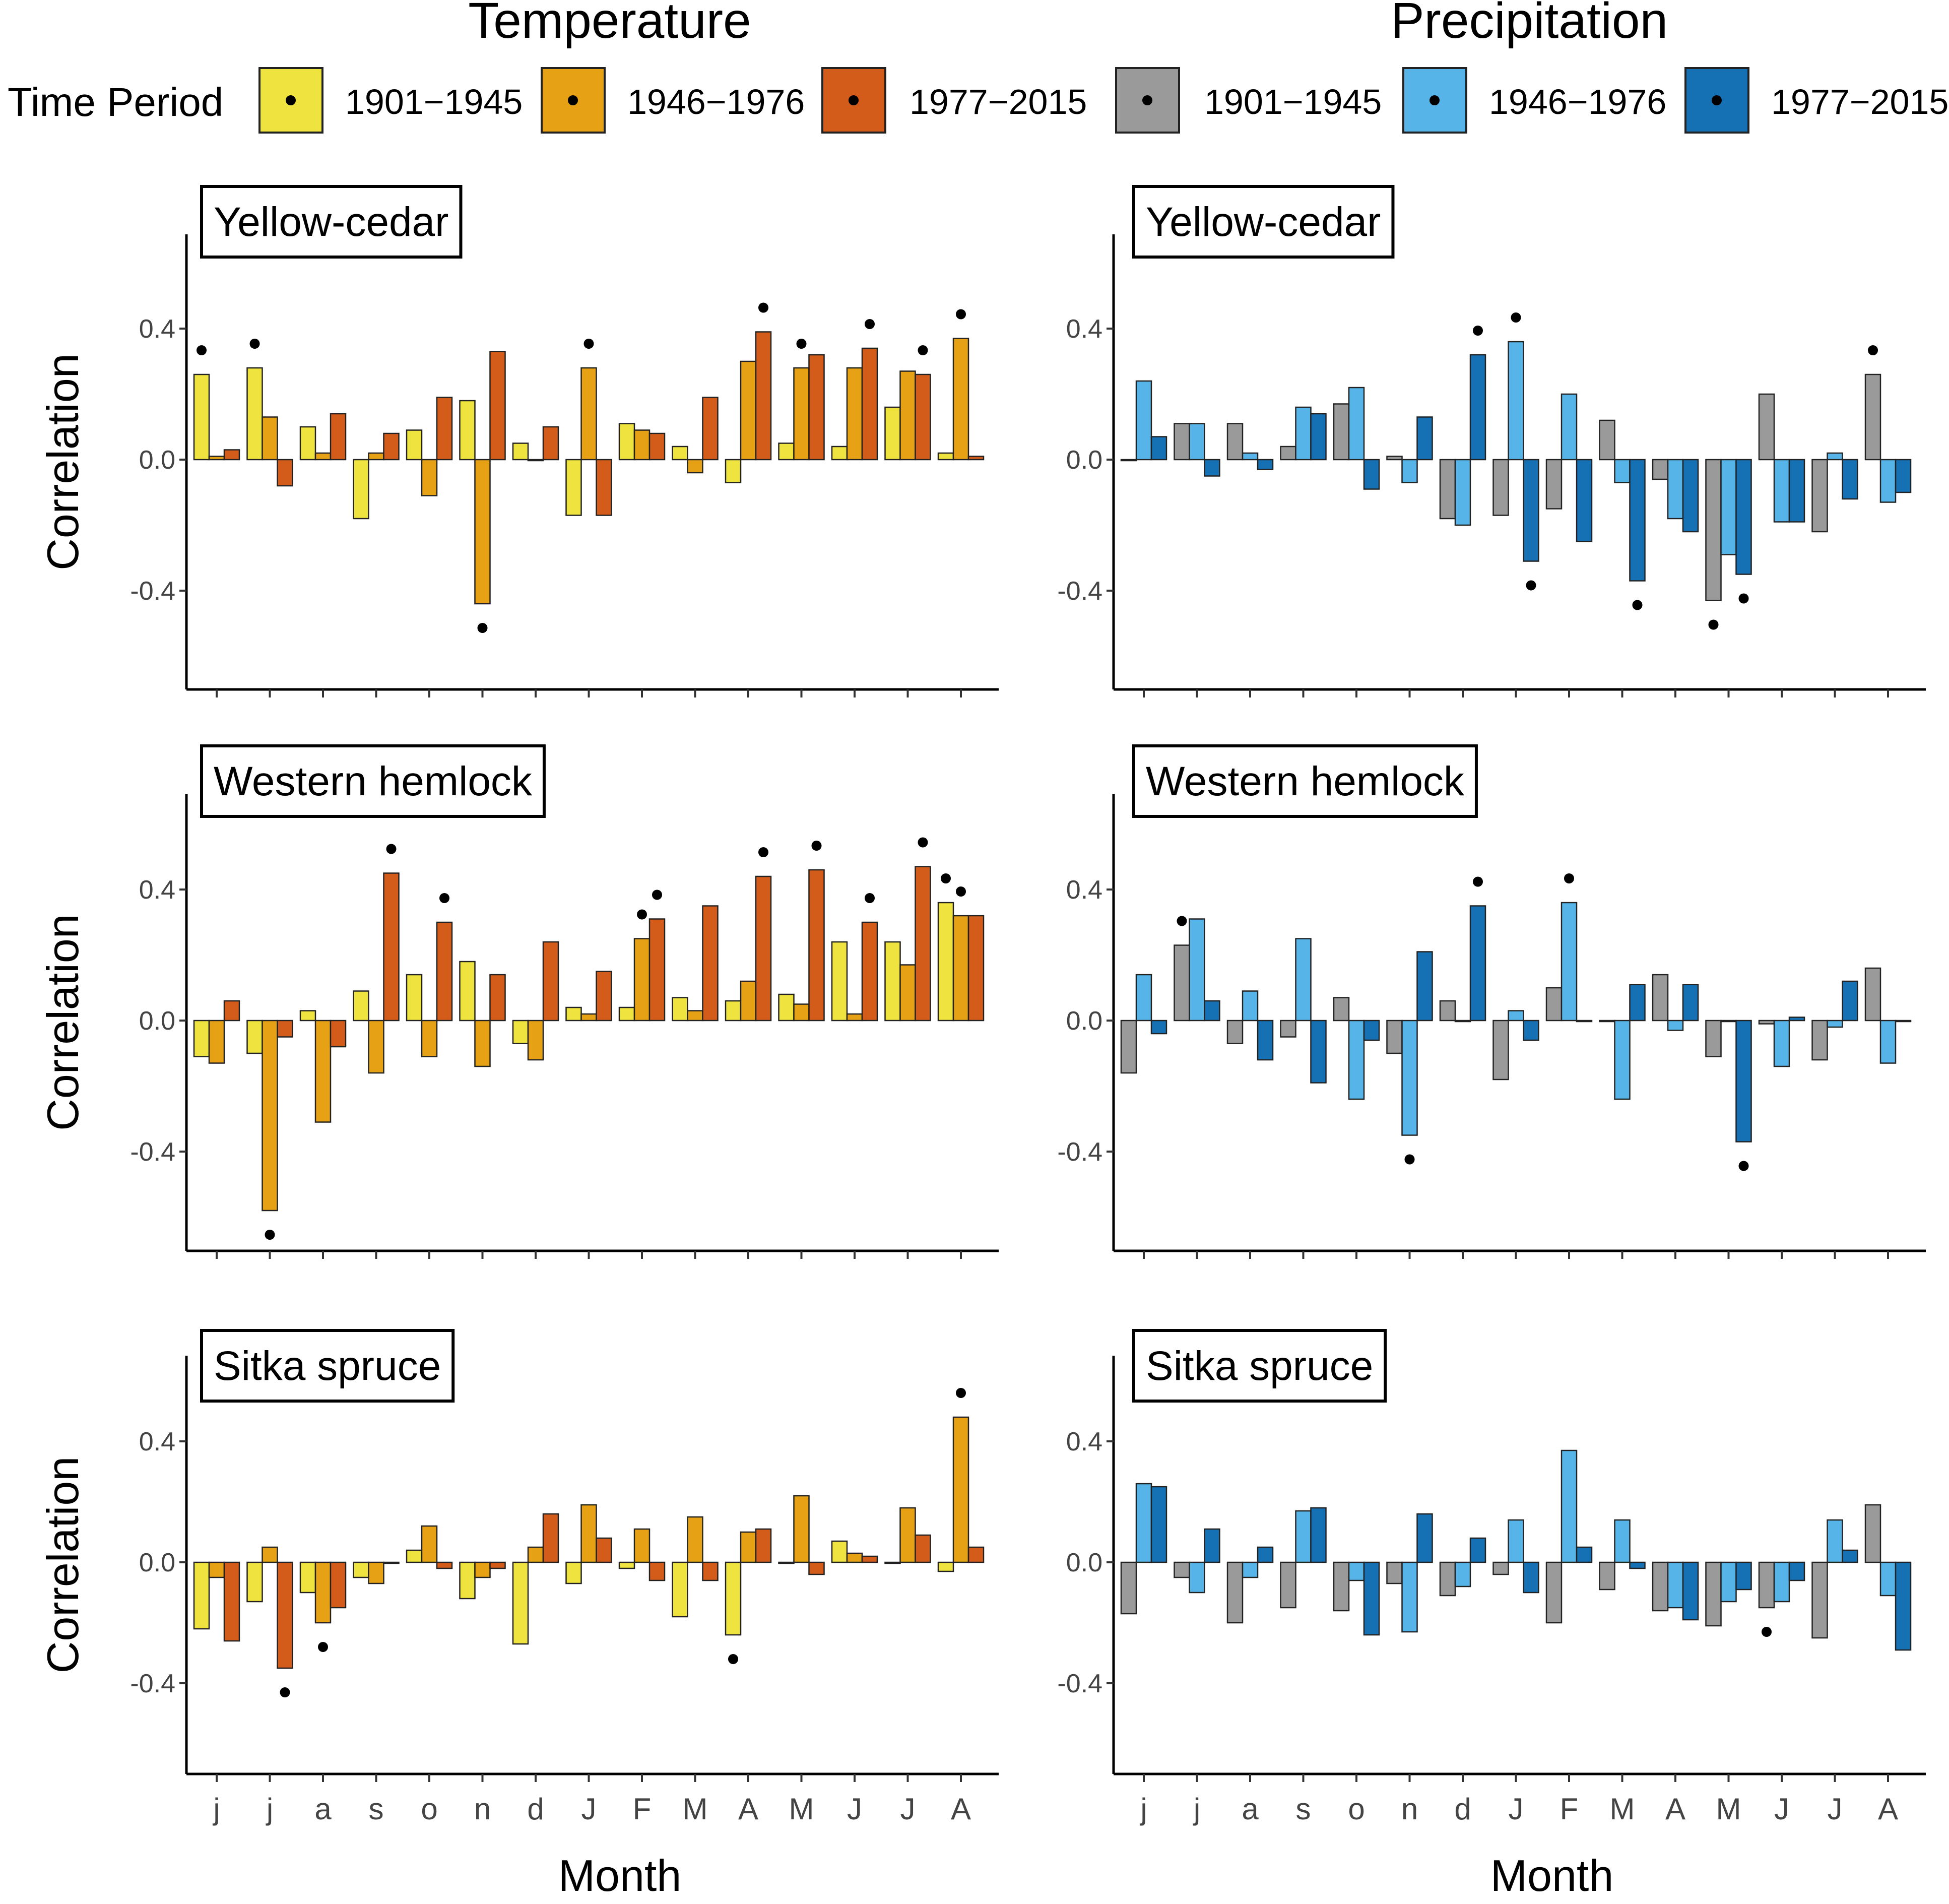 This screenshot has height=1904, width=1949. What do you see at coordinates (1492, 441) in the screenshot?
I see `panel-precipitation-0: -0.4 0.0 0.4 Yellow-cedar` at bounding box center [1492, 441].